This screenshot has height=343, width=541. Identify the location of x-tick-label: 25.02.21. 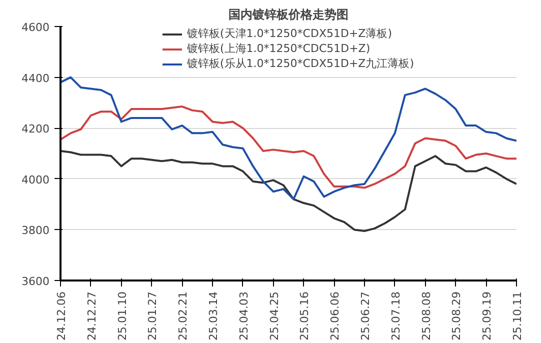
(183, 316).